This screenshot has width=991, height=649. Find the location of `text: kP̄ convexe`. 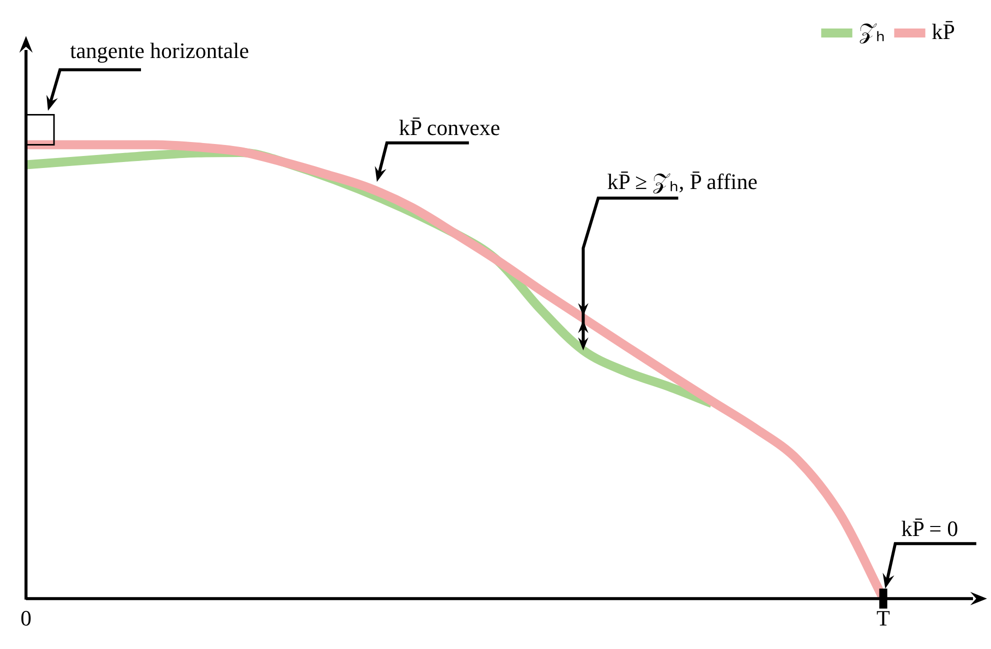

text: kP̄ convexe is located at coordinates (449, 127).